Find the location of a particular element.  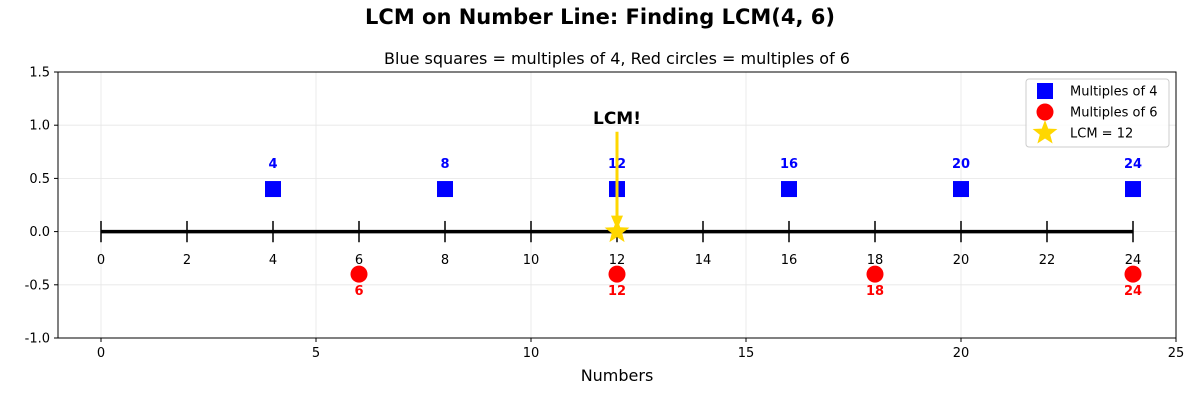

x-tick-label: 10 is located at coordinates (531, 353).